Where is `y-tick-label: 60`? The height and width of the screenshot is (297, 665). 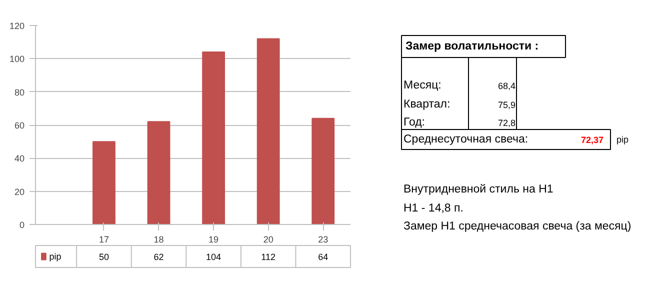
y-tick-label: 60 is located at coordinates (19, 125).